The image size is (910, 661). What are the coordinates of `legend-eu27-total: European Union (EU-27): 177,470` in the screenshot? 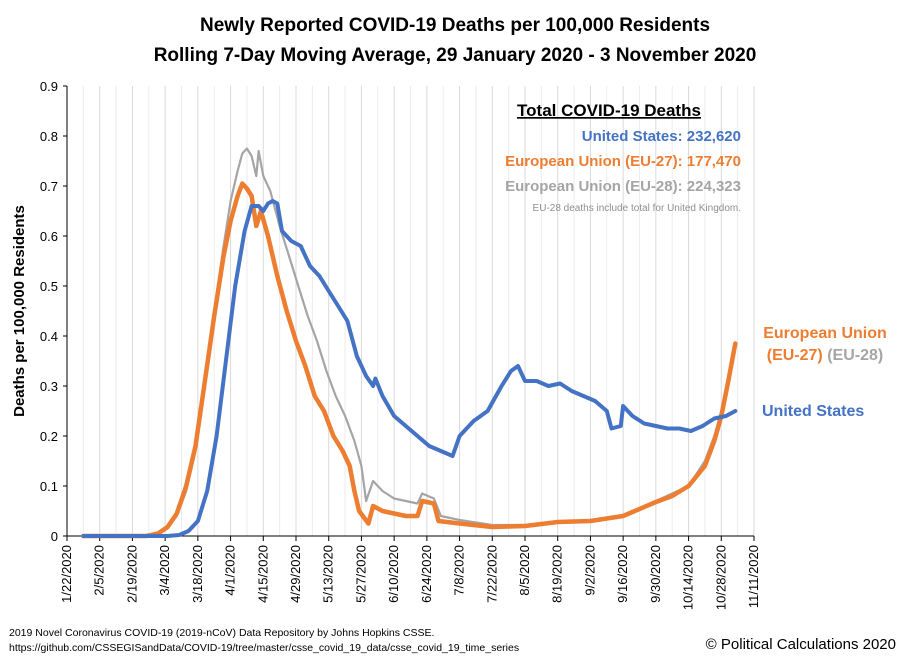 It's located at (623, 161).